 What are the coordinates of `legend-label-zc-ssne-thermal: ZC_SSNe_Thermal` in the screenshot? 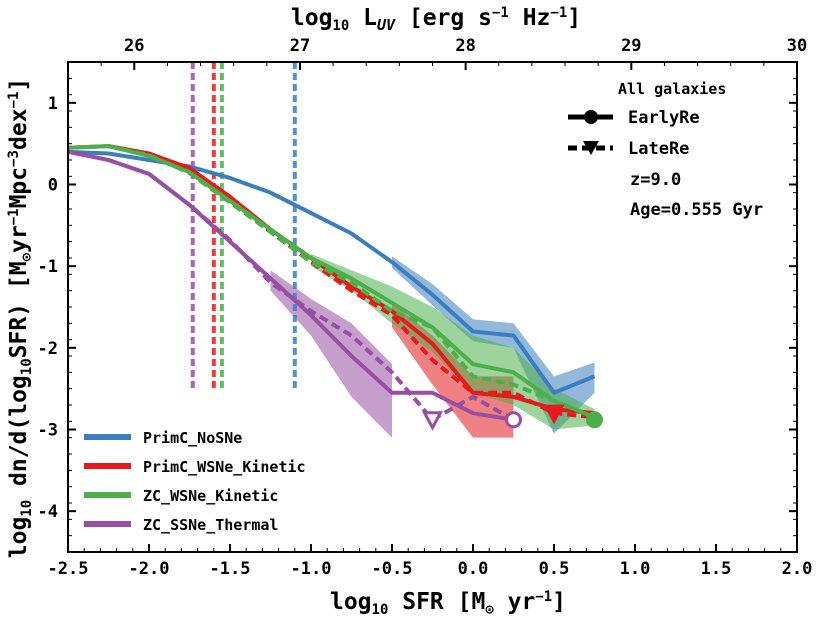 It's located at (210, 525).